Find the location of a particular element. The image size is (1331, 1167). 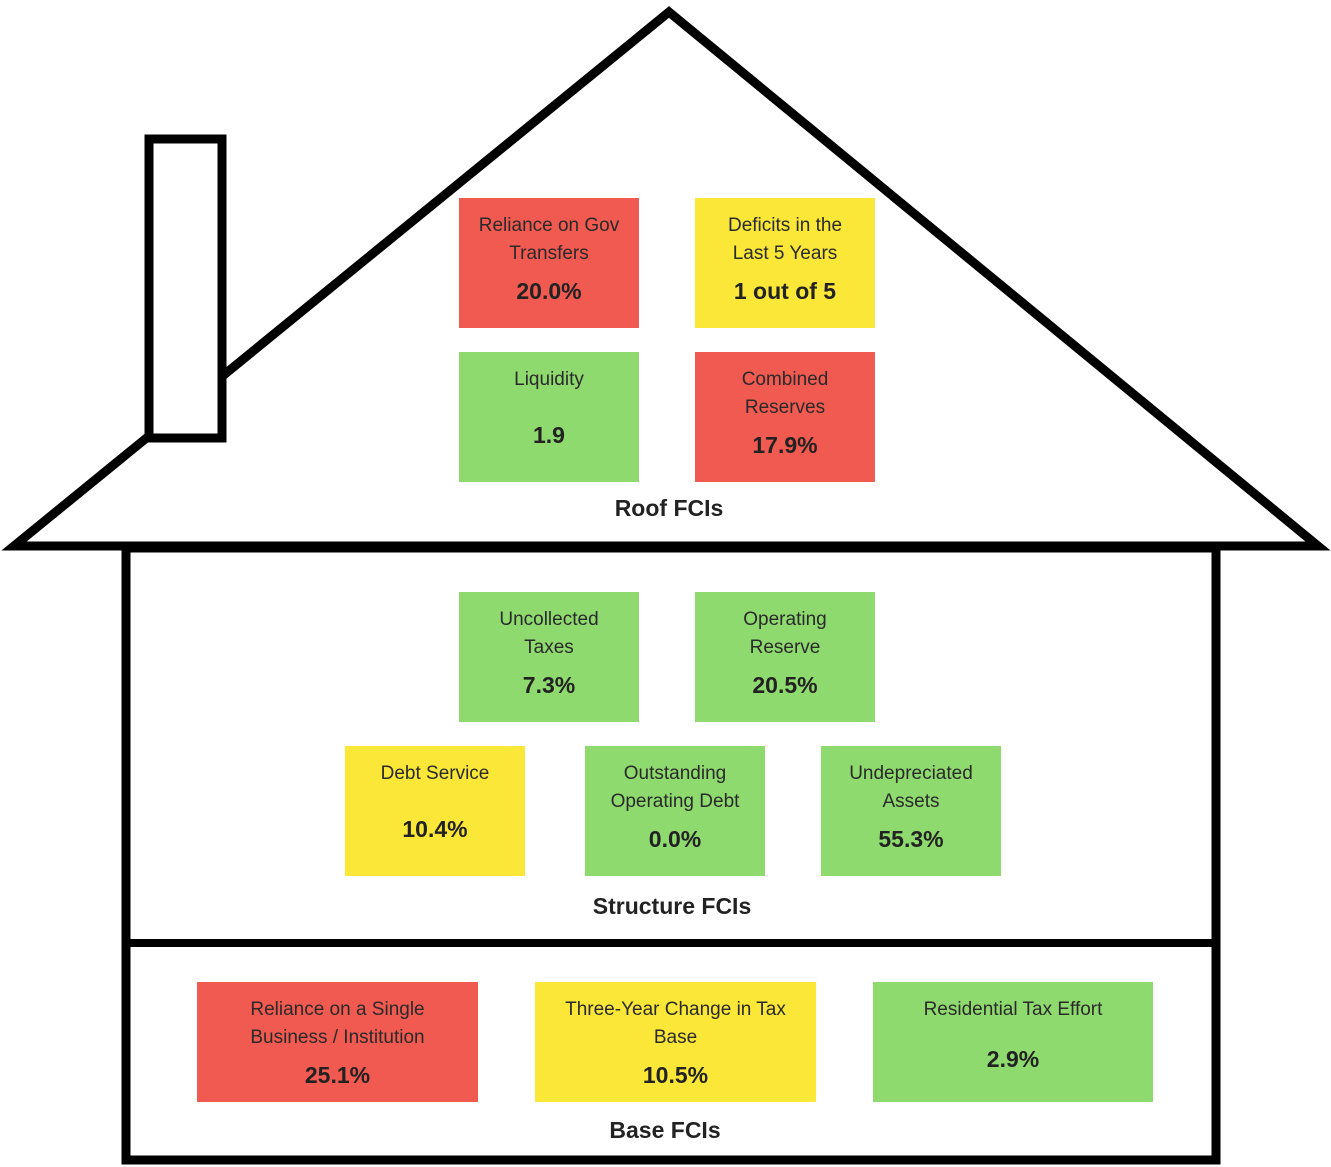

card-reliance-on-gov-transfers: Reliance on Gov Transfers 20.0% is located at coordinates (549, 263).